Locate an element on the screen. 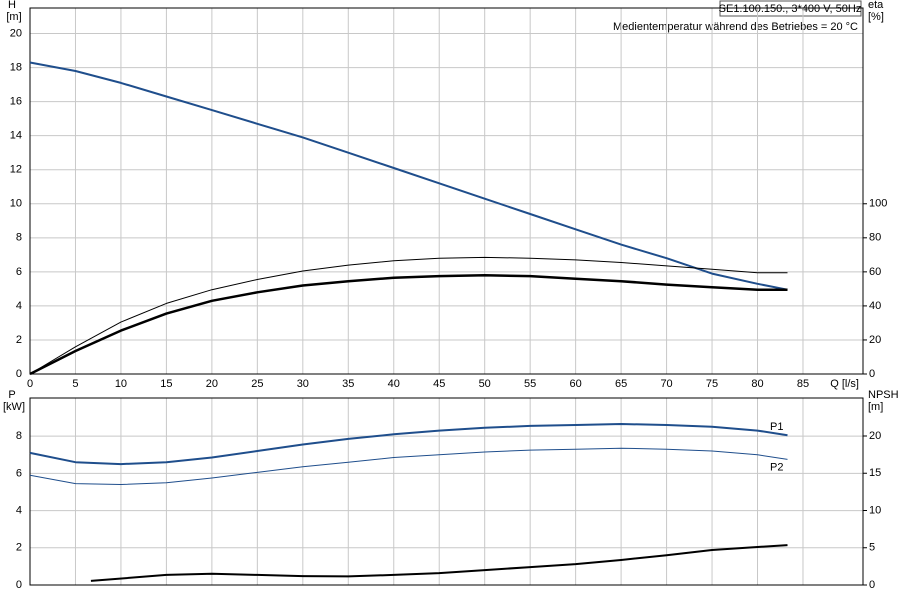 The width and height of the screenshot is (900, 600). x-tick-label: 80 is located at coordinates (757, 384).